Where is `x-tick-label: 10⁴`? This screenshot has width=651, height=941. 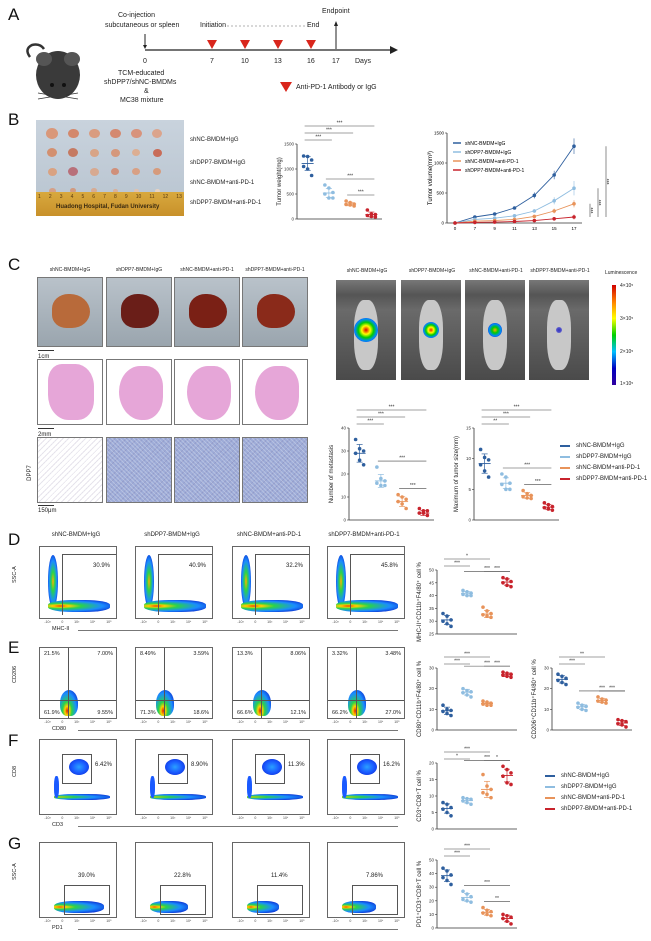 x-tick-label: 10⁴ is located at coordinates (380, 622).